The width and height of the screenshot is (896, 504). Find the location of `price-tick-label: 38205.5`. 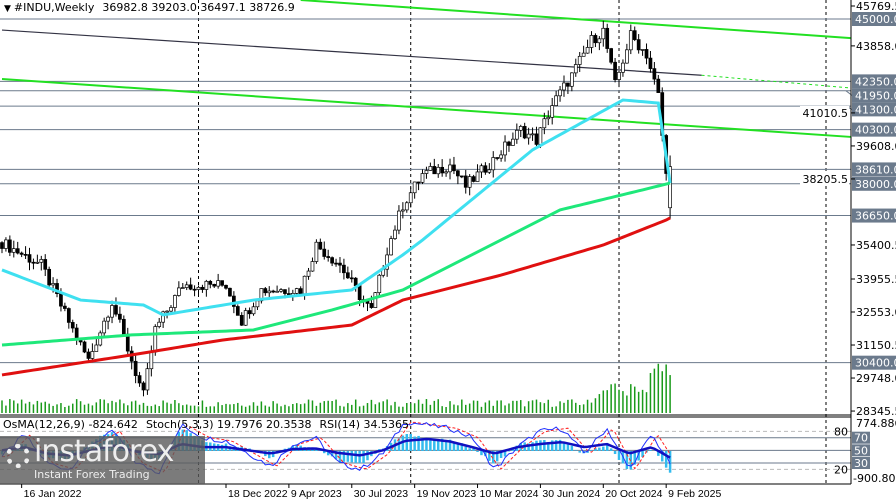

price-tick-label: 38205.5 is located at coordinates (826, 179).